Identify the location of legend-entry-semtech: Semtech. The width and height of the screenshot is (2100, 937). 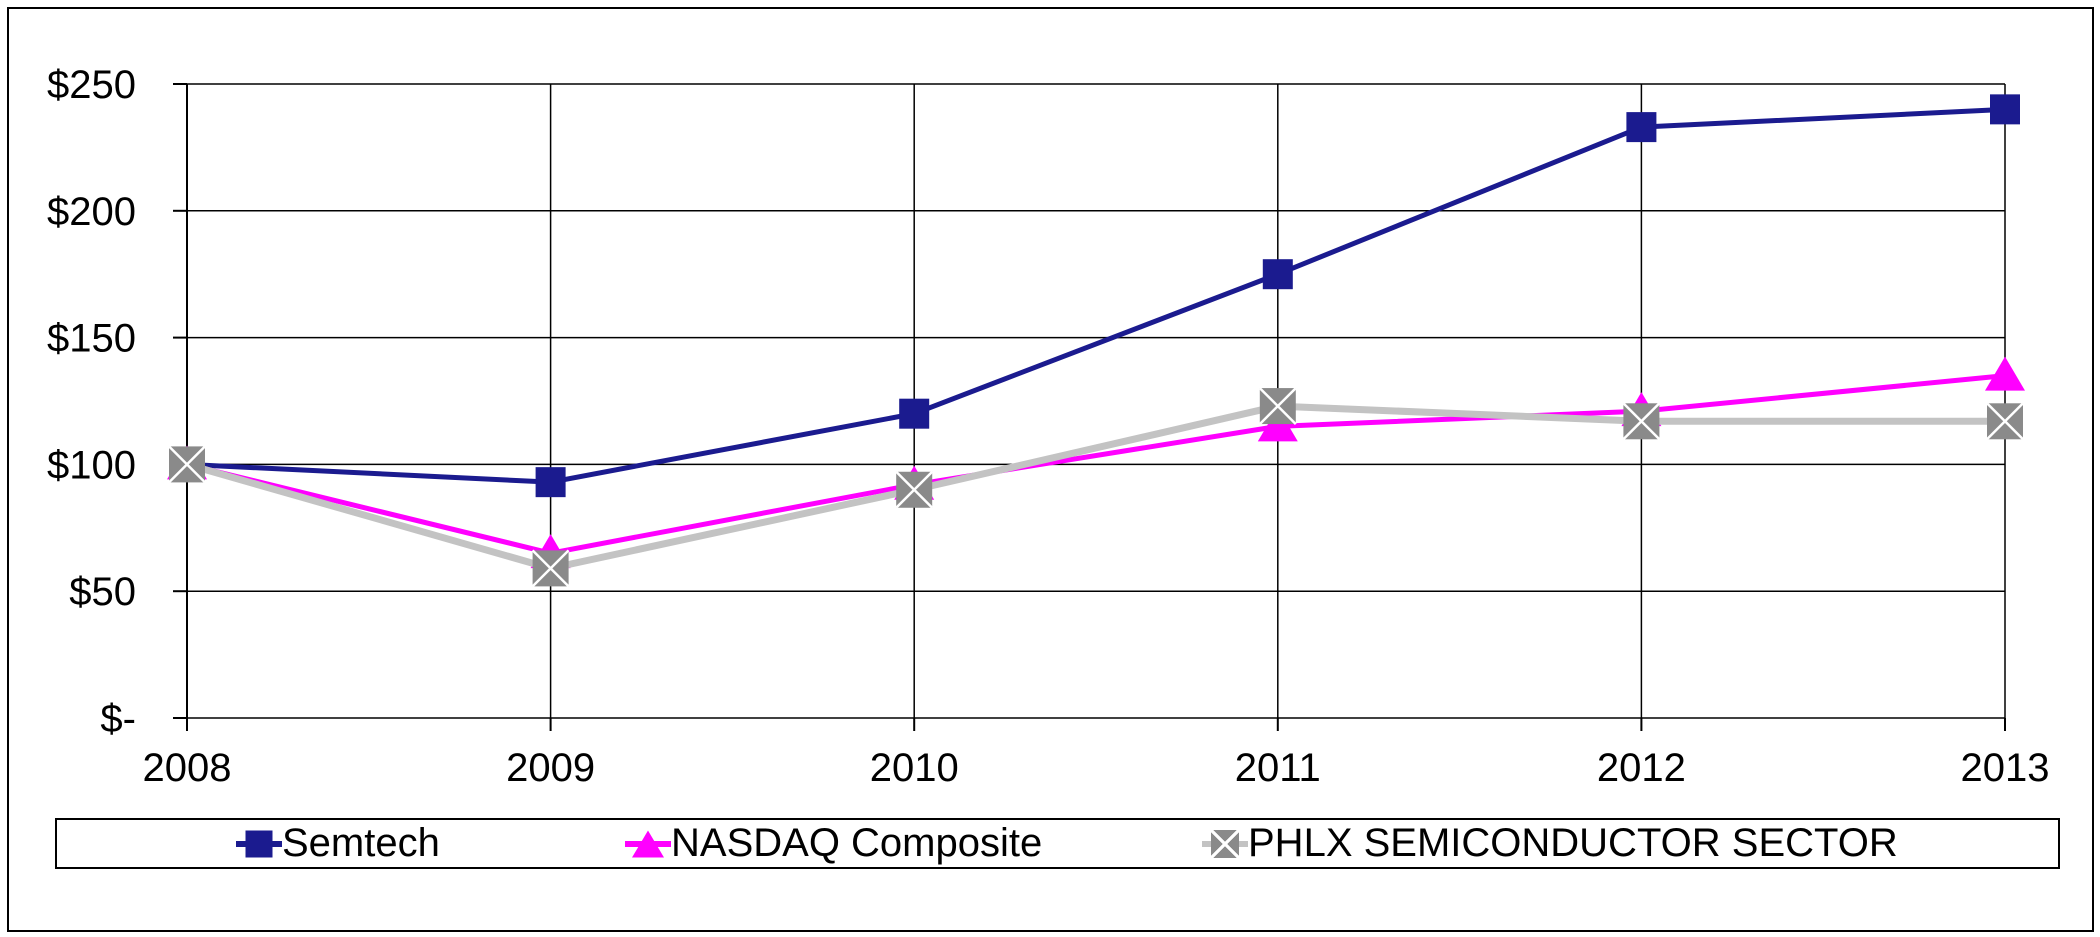
(338, 843).